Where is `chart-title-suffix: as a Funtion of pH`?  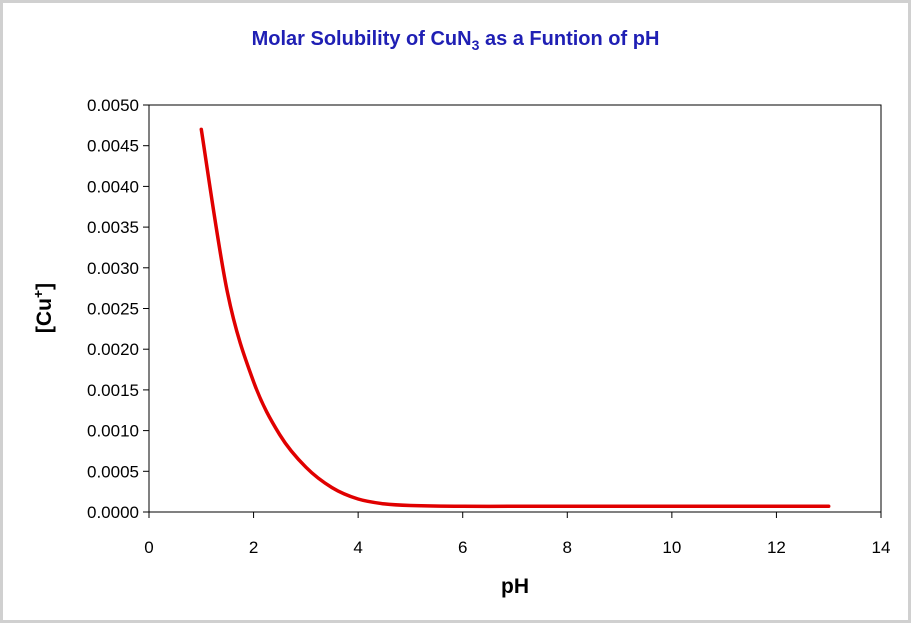 chart-title-suffix: as a Funtion of pH is located at coordinates (569, 39).